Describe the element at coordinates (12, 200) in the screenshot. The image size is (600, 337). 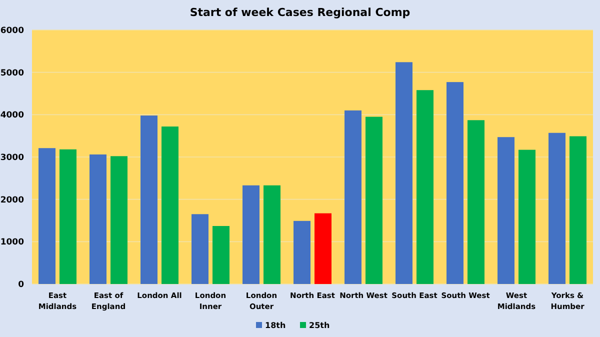
I see `y-tick-label: 2000` at that location.